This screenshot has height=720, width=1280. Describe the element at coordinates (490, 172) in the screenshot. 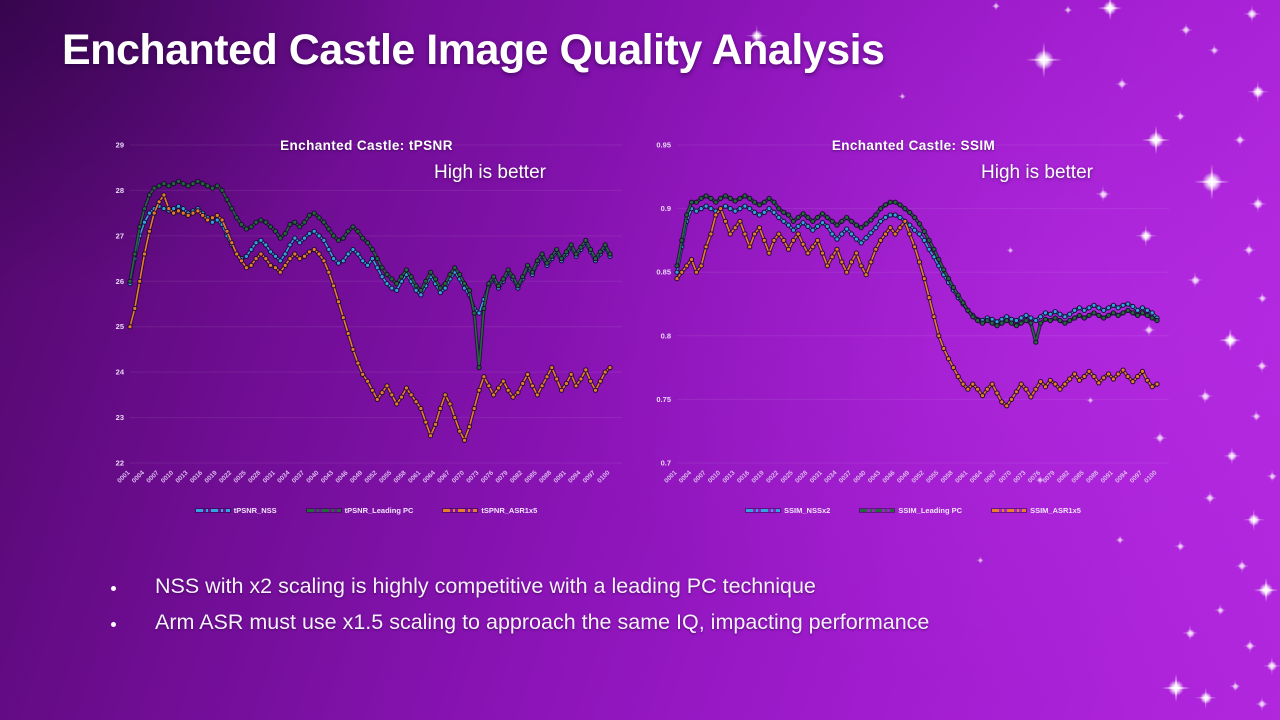

I see `tpsnr-high-is-better-note: High is better` at that location.